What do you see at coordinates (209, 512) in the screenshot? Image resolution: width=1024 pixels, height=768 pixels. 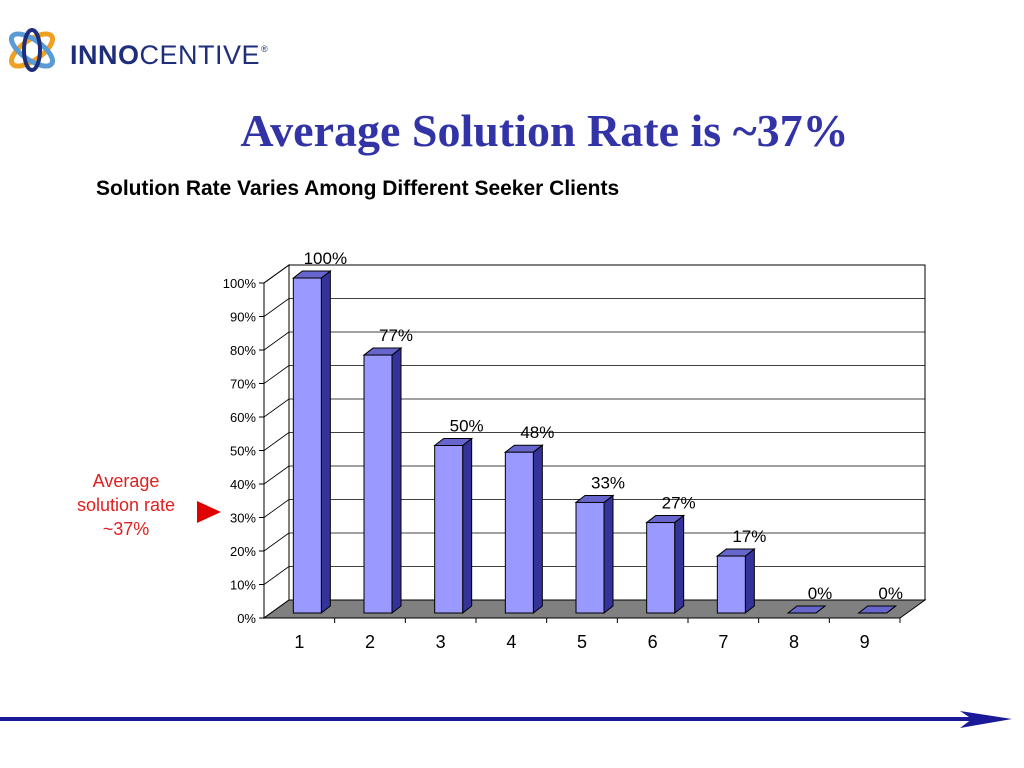 I see `average-marker-arrow-icon` at bounding box center [209, 512].